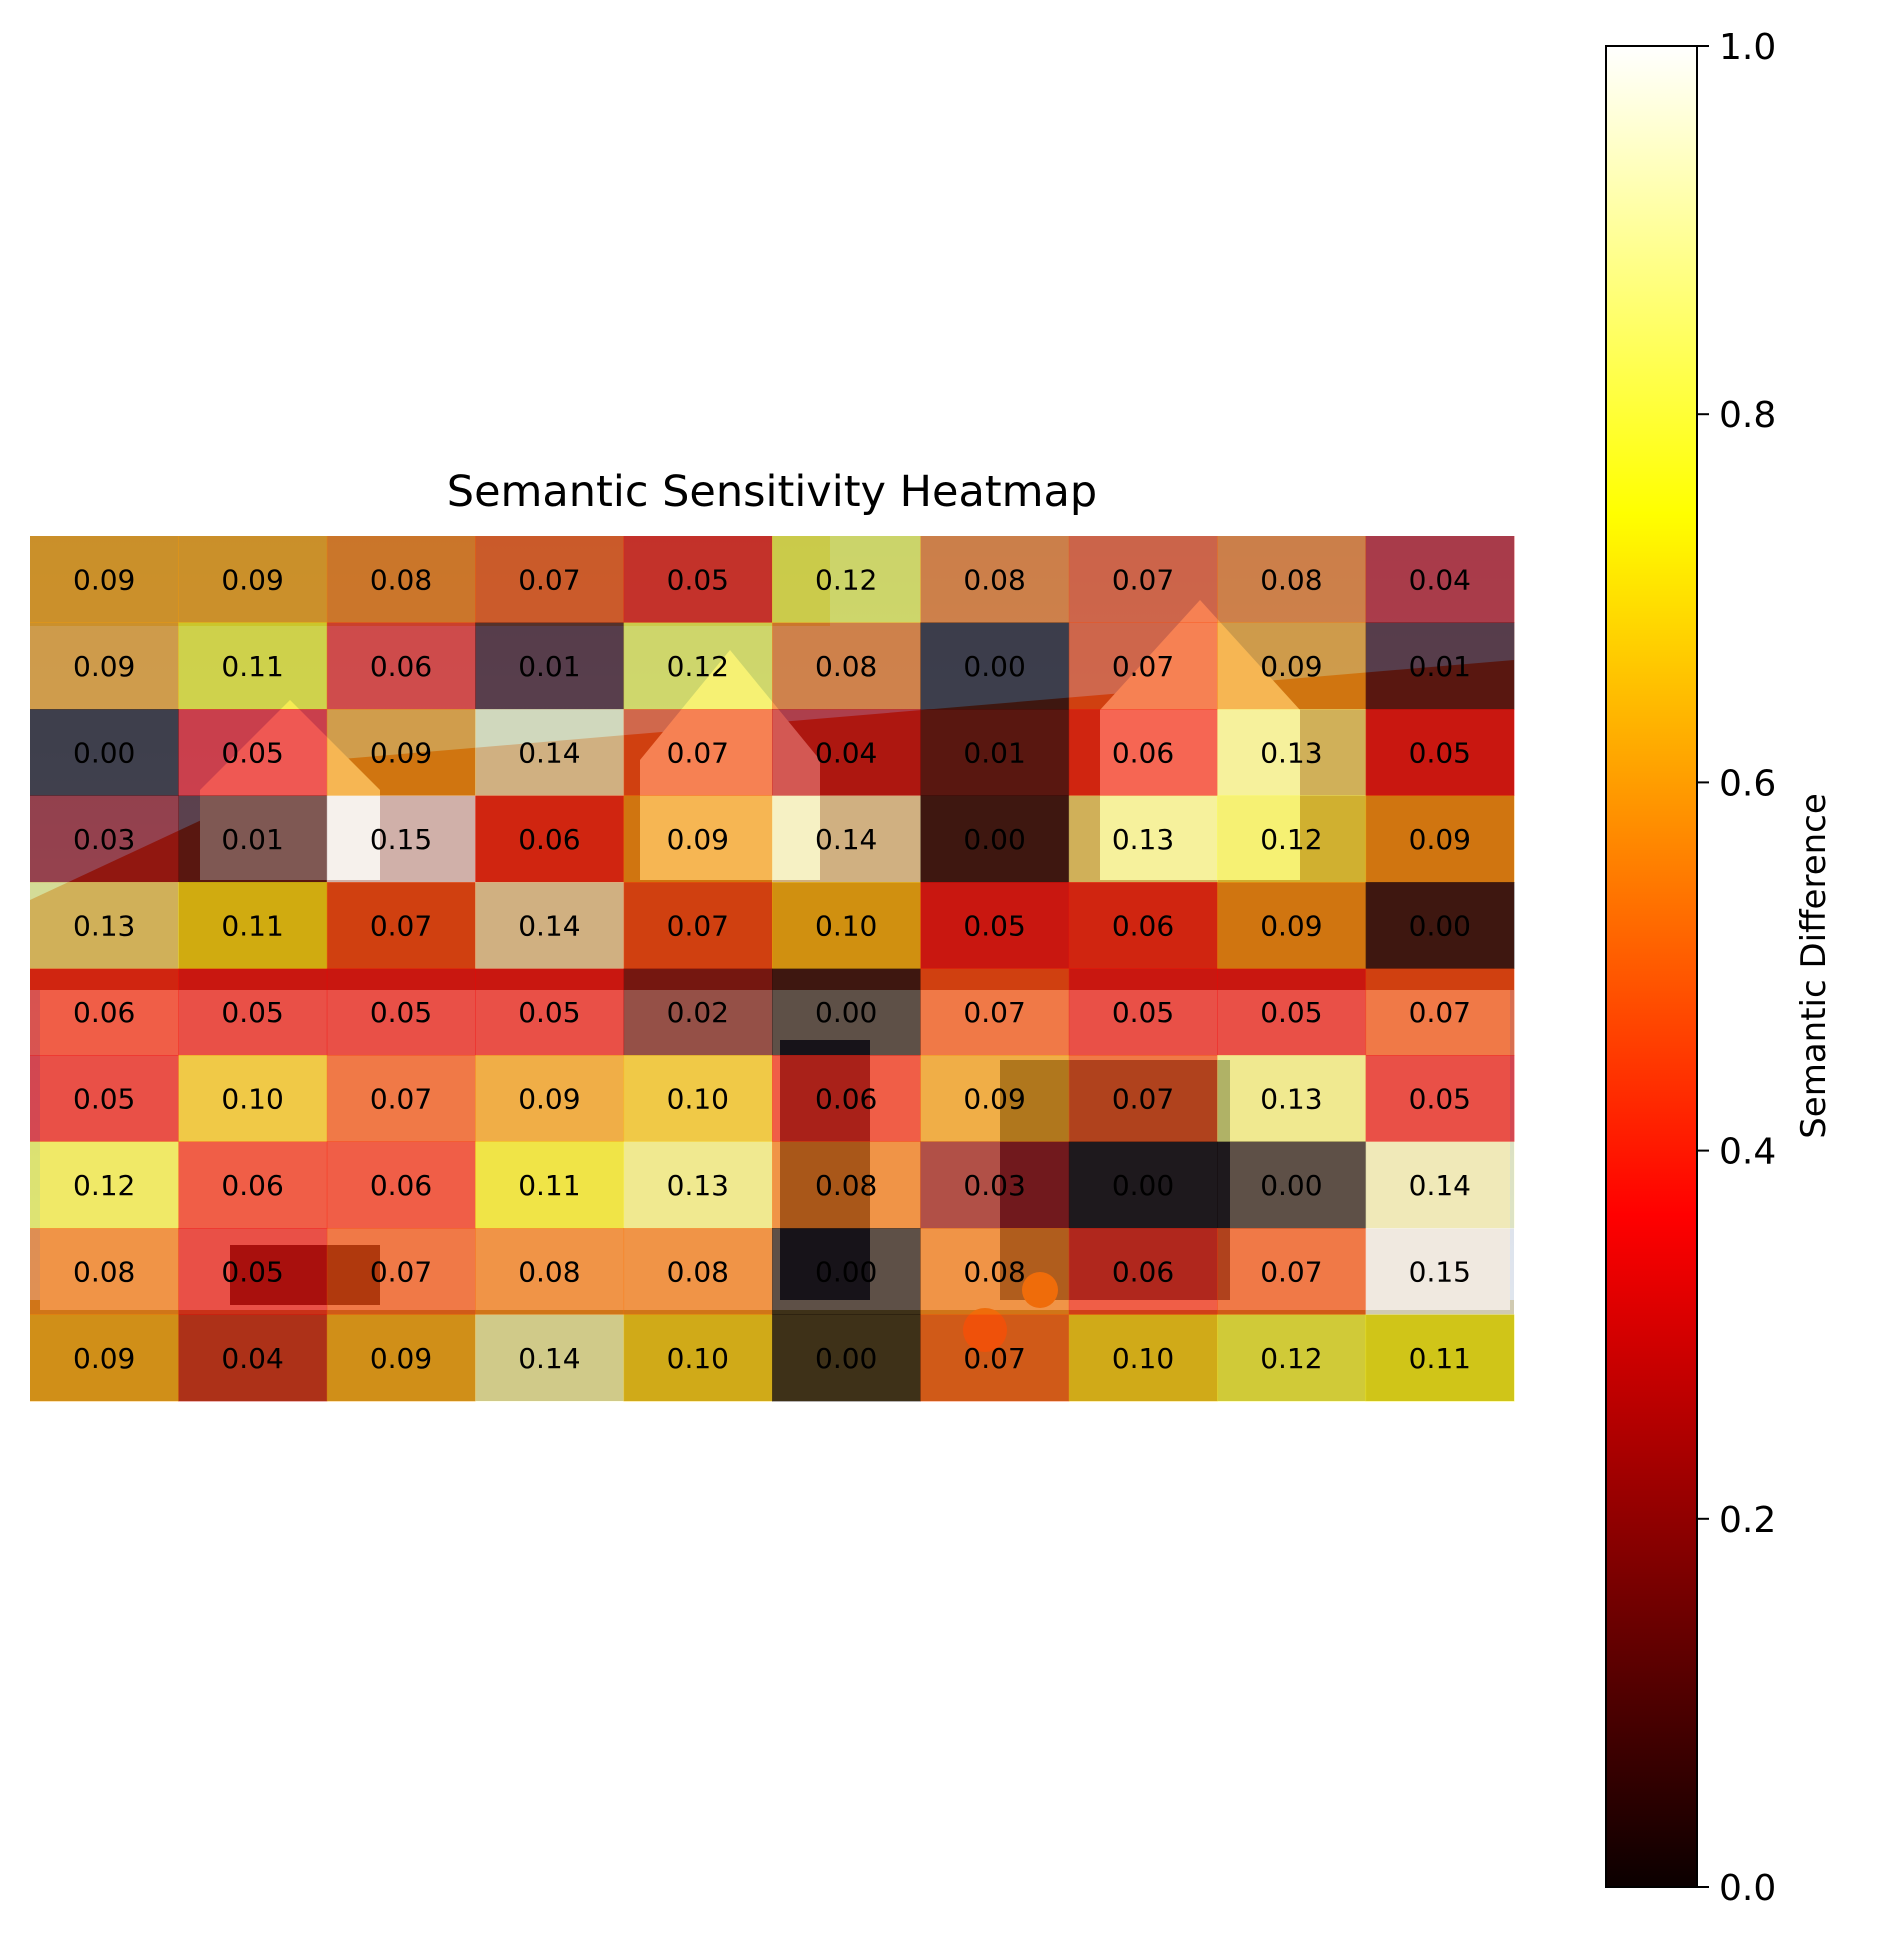  I want to click on colorbar-tick-label: 0.6, so click(1747, 783).